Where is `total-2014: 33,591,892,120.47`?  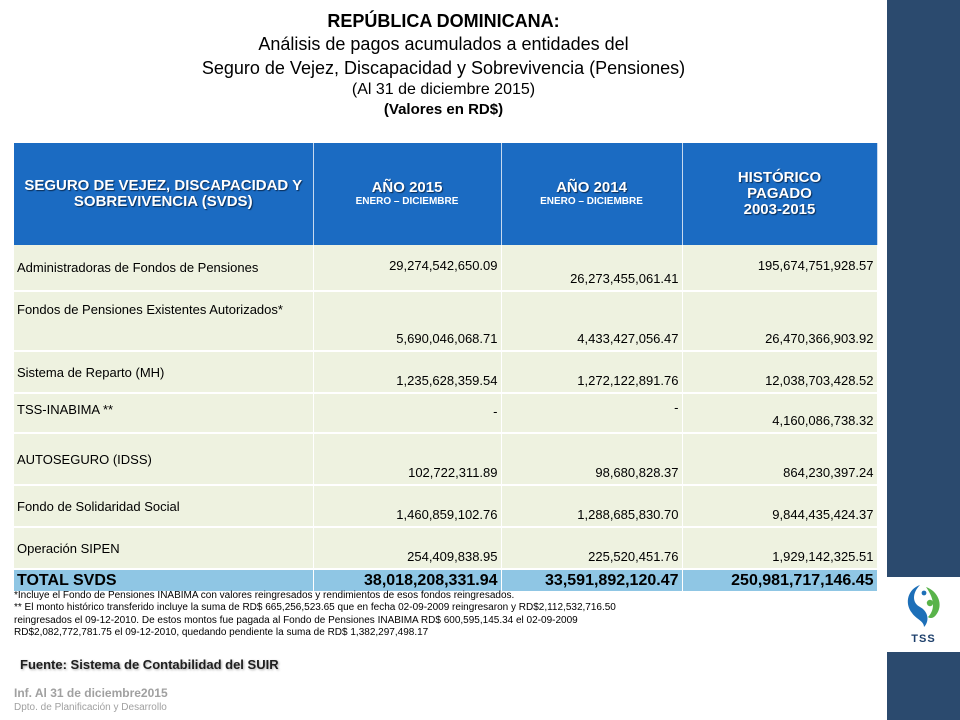 total-2014: 33,591,892,120.47 is located at coordinates (592, 581).